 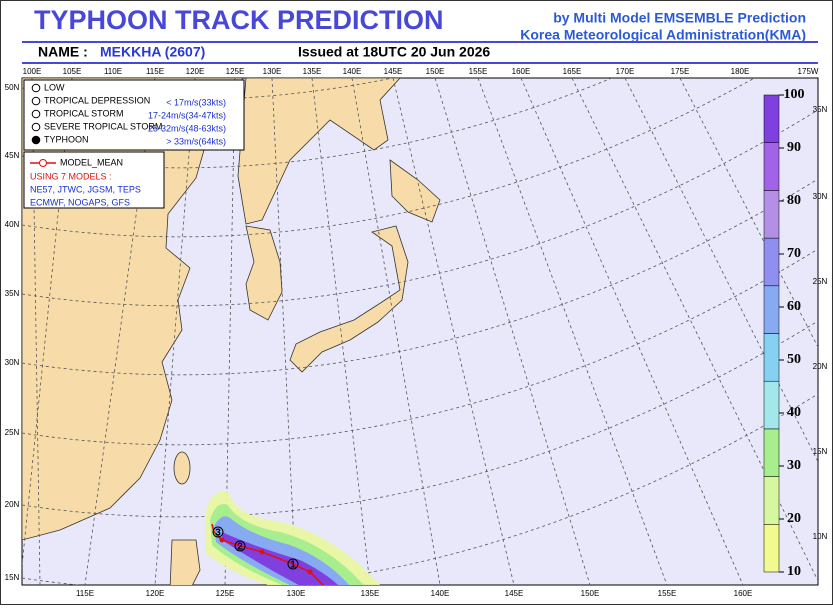 What do you see at coordinates (679, 18) in the screenshot?
I see `subtitle: by Multi Model EMSEMBLE Prediction` at bounding box center [679, 18].